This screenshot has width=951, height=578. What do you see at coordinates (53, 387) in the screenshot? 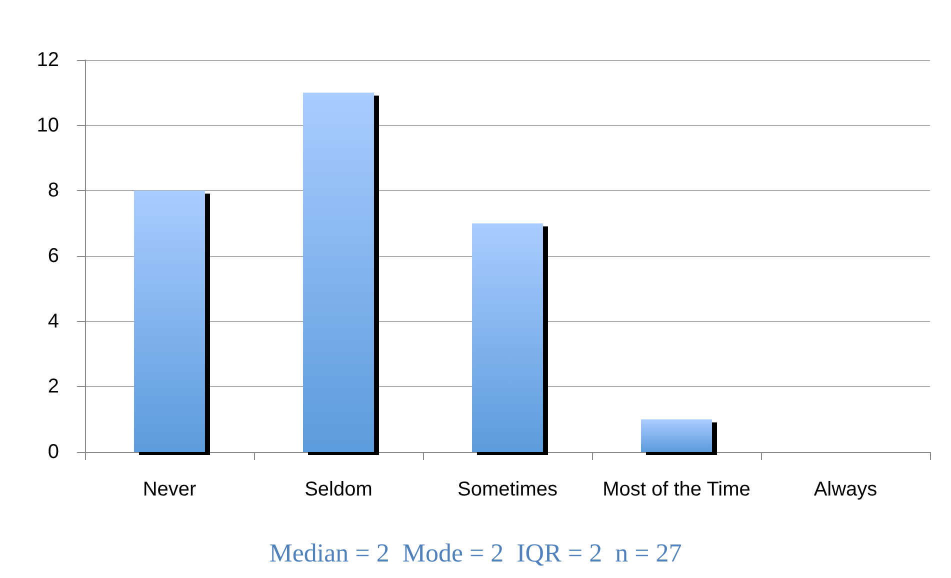
I see `y-tick-label: 2` at bounding box center [53, 387].